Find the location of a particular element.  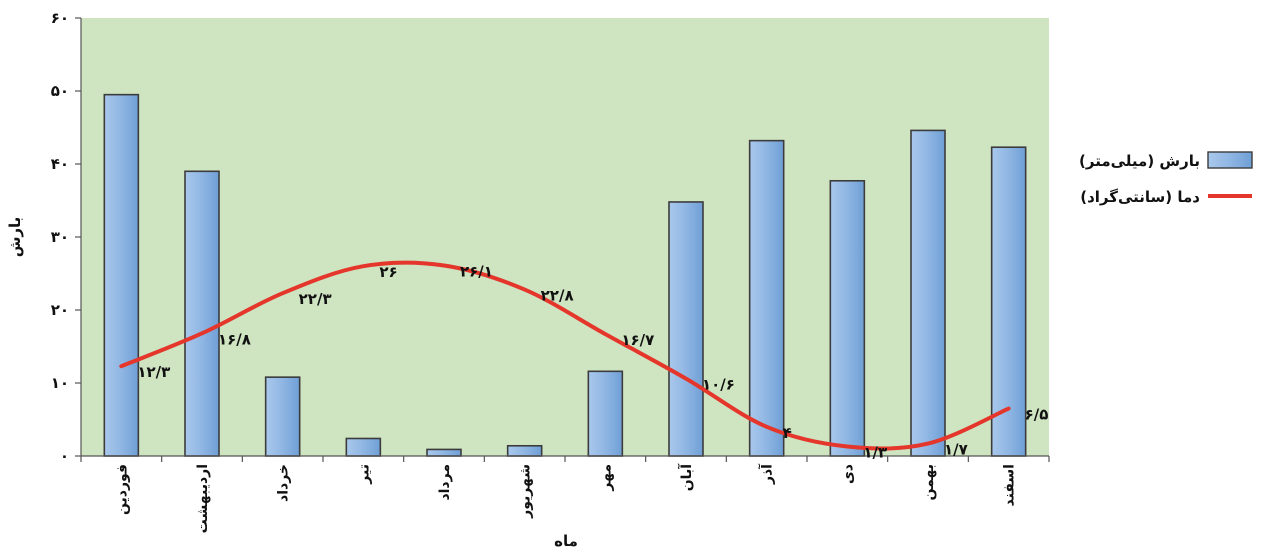

x-tick-label: دی is located at coordinates (848, 474).